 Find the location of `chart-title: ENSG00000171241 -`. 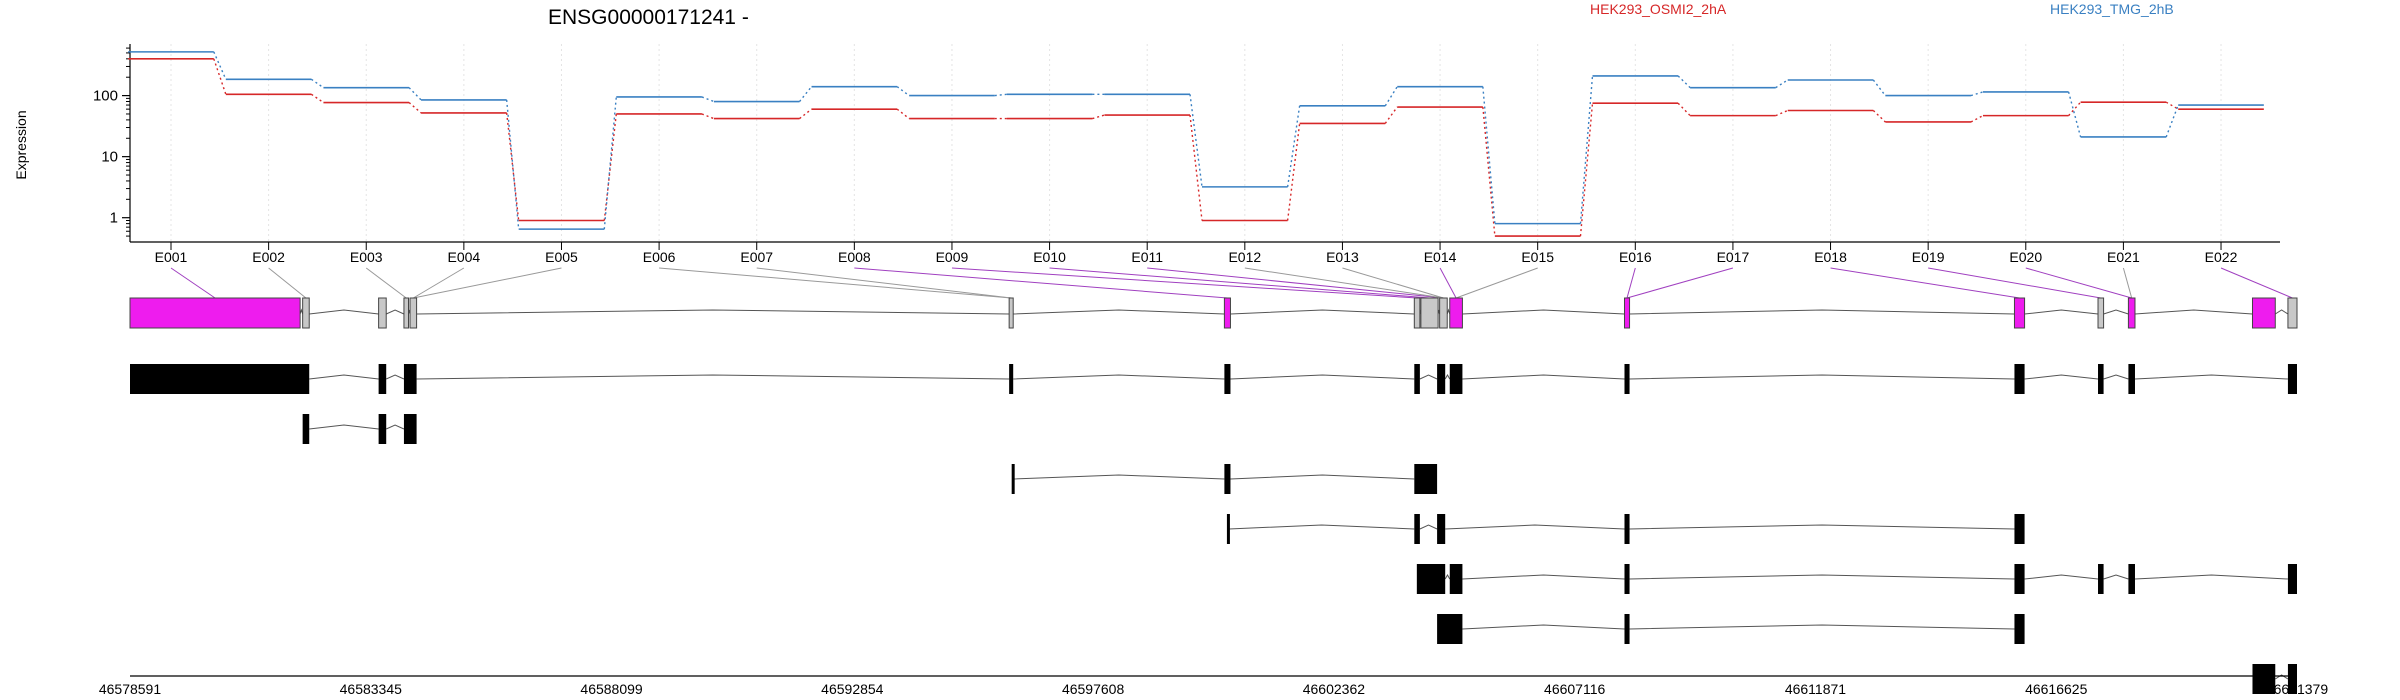

chart-title: ENSG00000171241 - is located at coordinates (648, 17).